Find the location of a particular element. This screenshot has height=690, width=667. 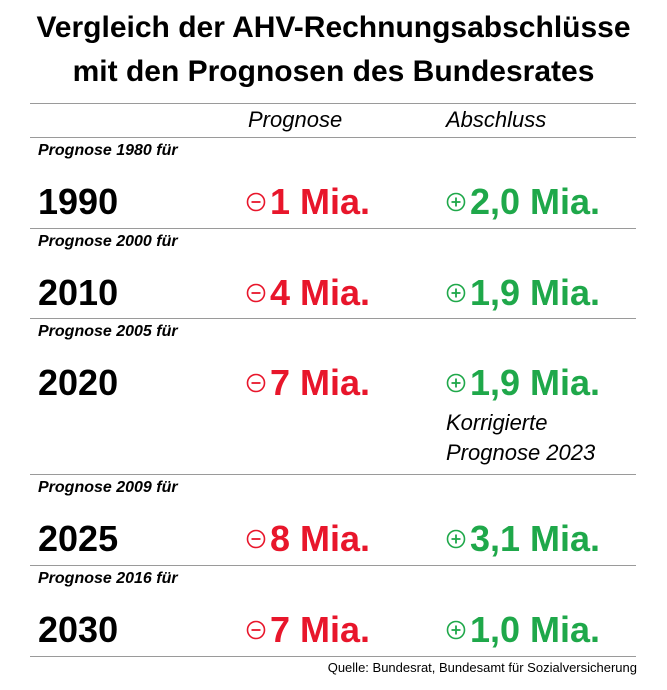

table-row: Prognose 2016 für 2030 7 Mia. 1,0 Mia. is located at coordinates (333, 611).